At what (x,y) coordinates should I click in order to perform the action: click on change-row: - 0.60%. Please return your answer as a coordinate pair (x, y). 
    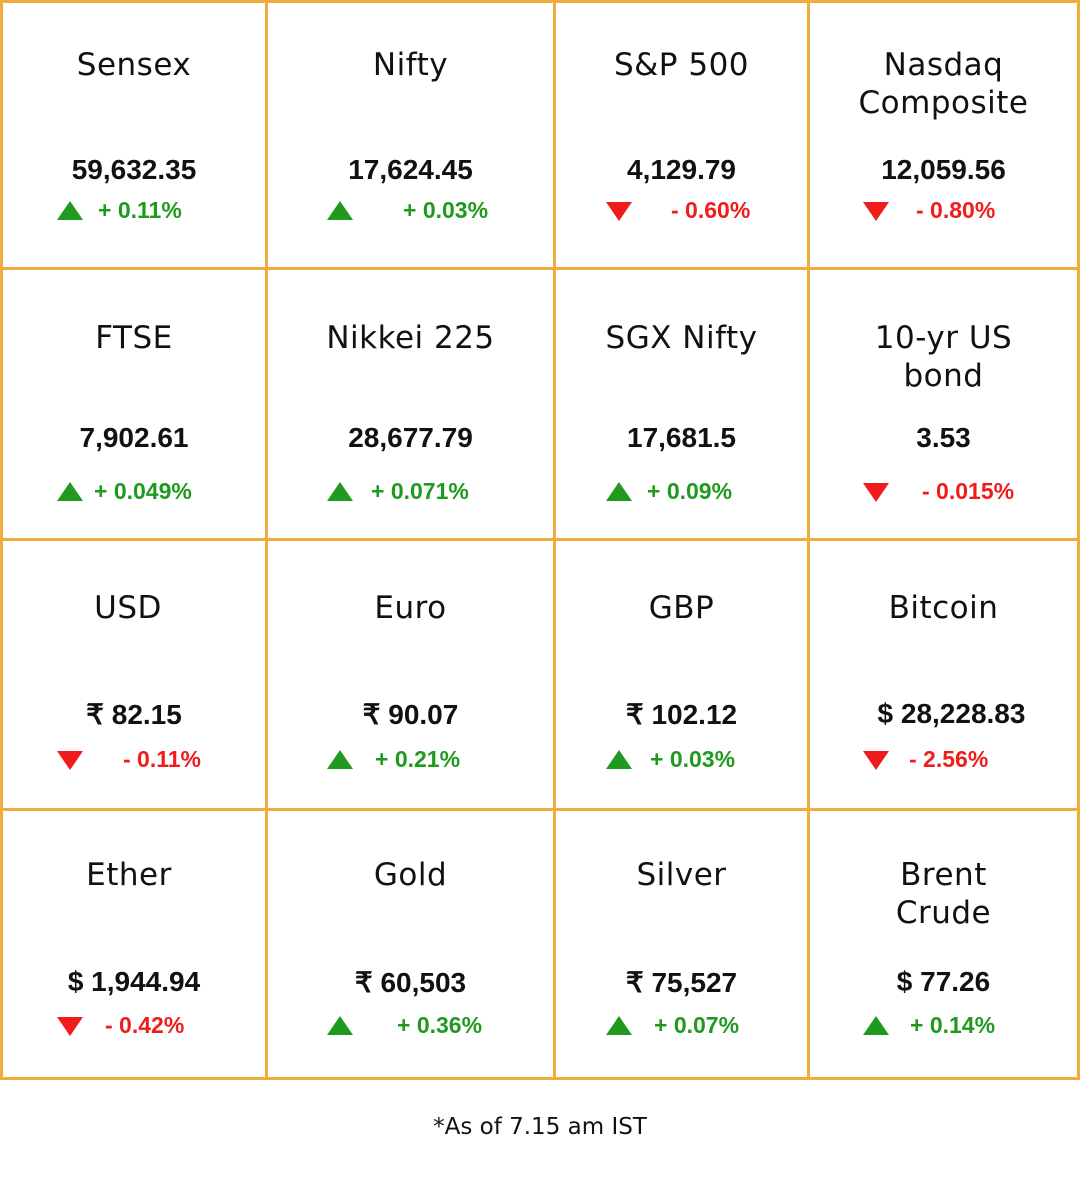
    Looking at the image, I should click on (681, 210).